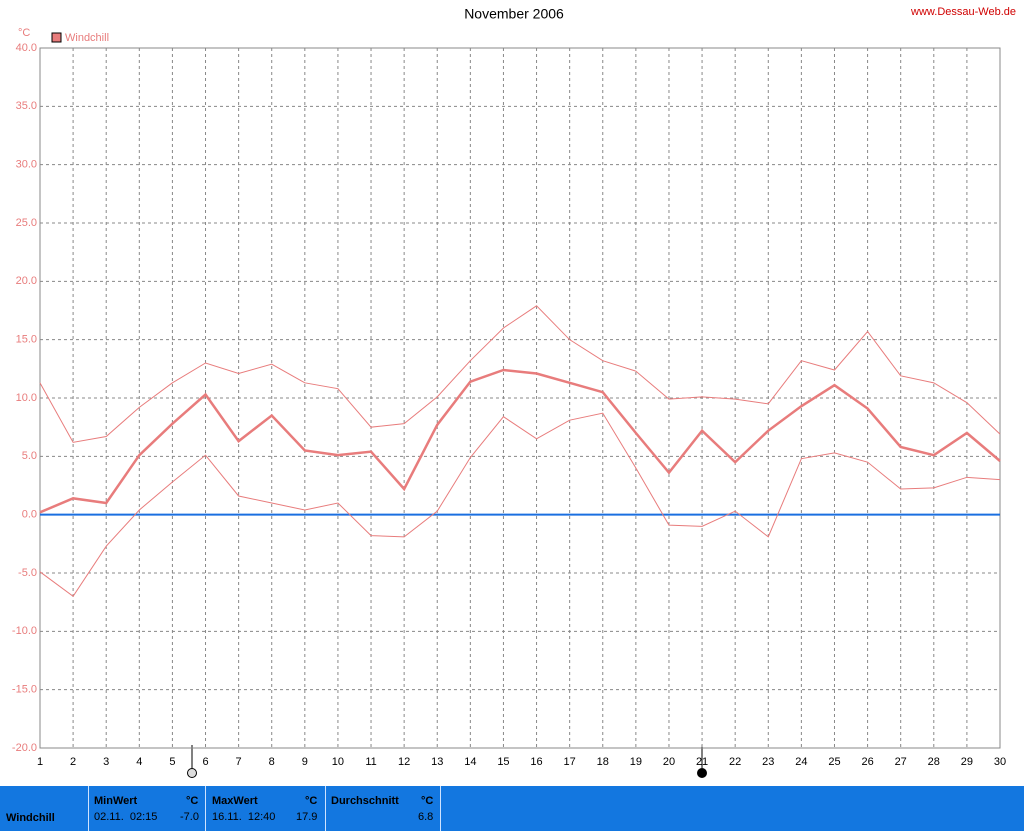  What do you see at coordinates (26, 340) in the screenshot?
I see `y-tick-label: 15.0` at bounding box center [26, 340].